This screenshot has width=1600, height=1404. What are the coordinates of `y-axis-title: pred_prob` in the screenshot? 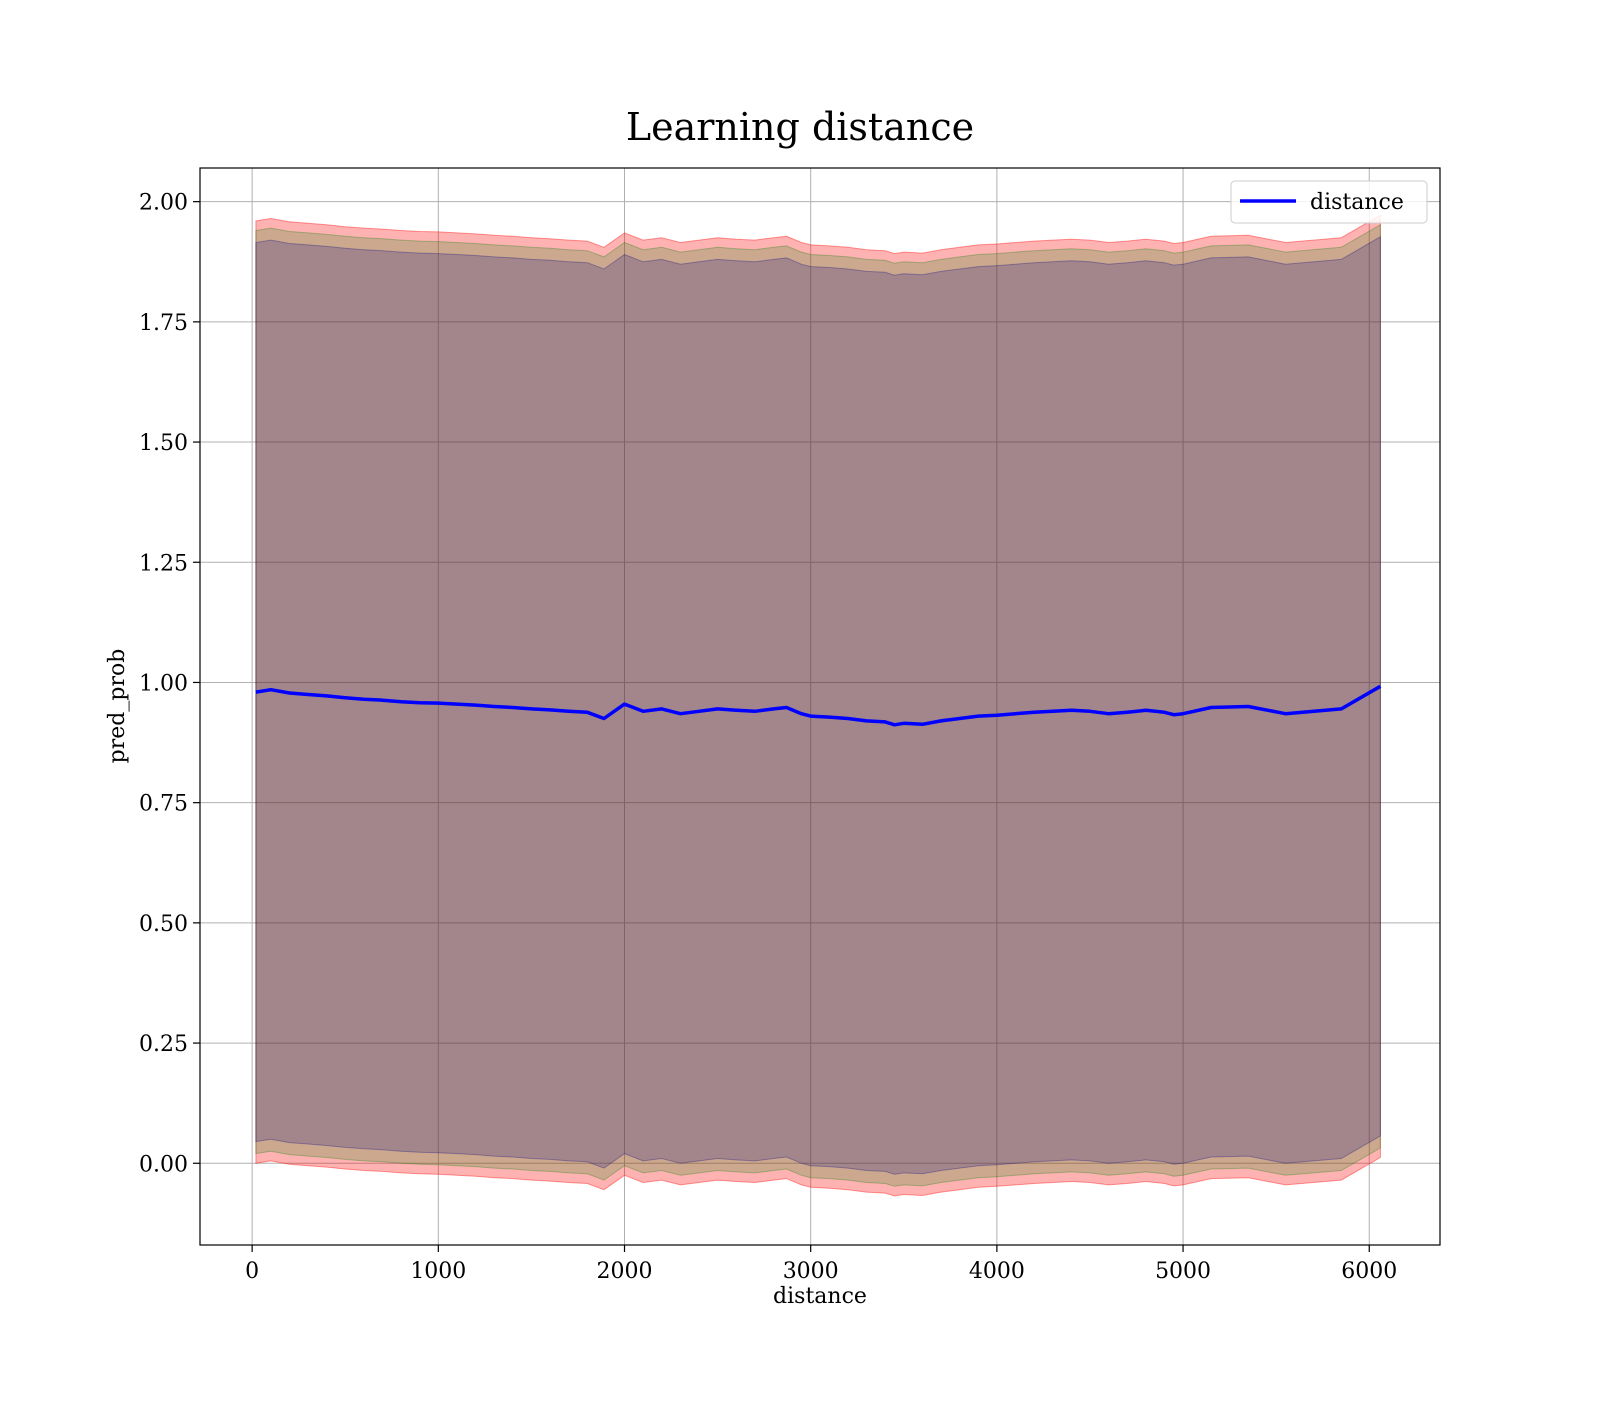 It's located at (117, 706).